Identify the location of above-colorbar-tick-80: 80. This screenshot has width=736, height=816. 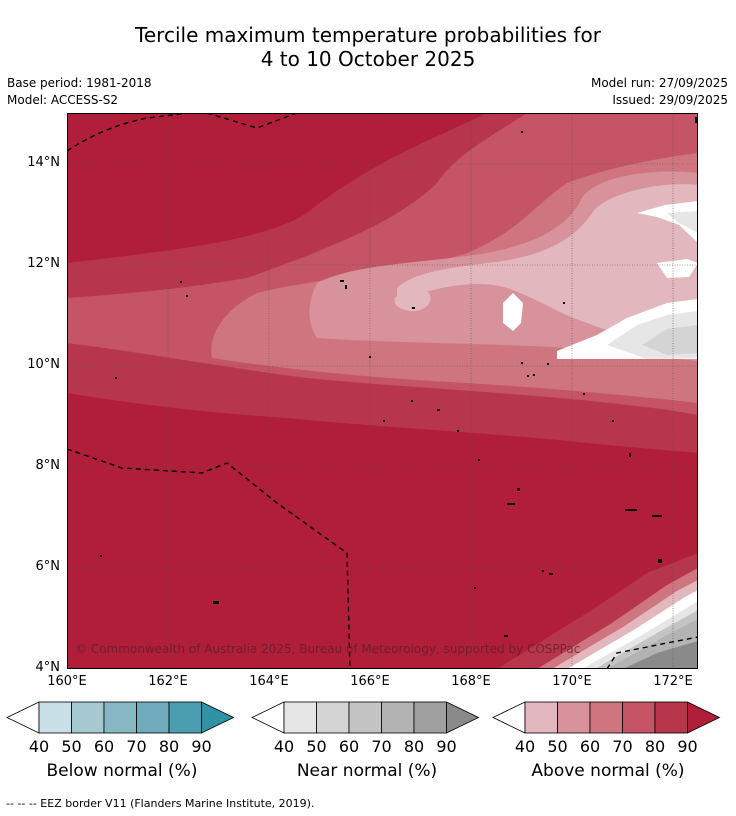
(655, 746).